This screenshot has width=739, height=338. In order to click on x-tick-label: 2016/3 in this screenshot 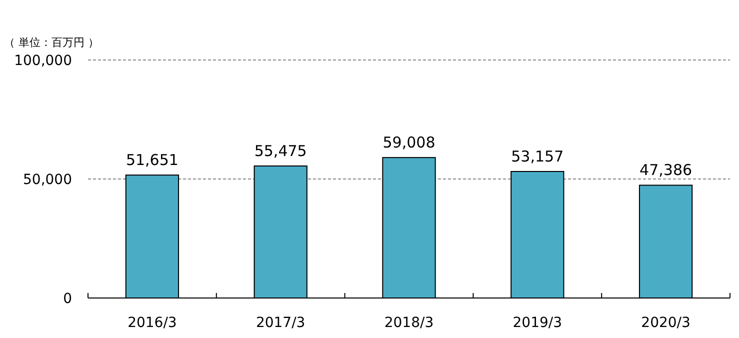, I will do `click(152, 323)`.